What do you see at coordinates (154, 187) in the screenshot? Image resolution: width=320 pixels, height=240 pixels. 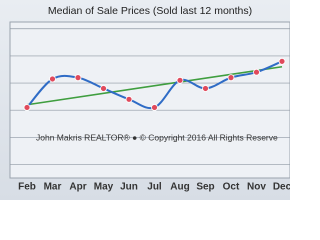 I see `x-tick-label: Jul` at bounding box center [154, 187].